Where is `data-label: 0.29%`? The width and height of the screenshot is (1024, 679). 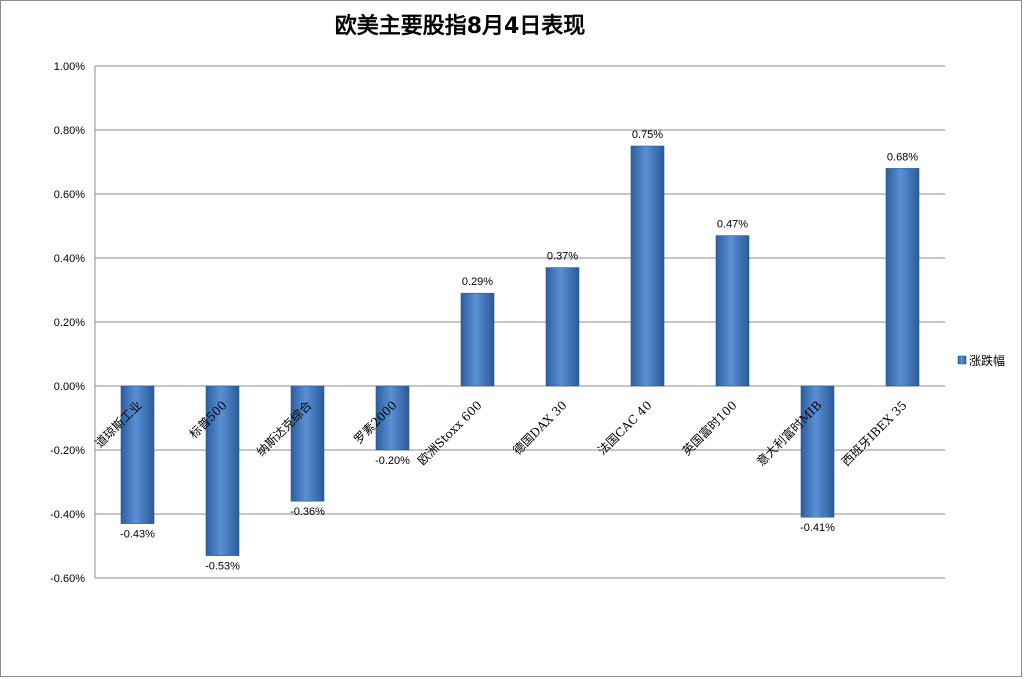
data-label: 0.29% is located at coordinates (477, 282).